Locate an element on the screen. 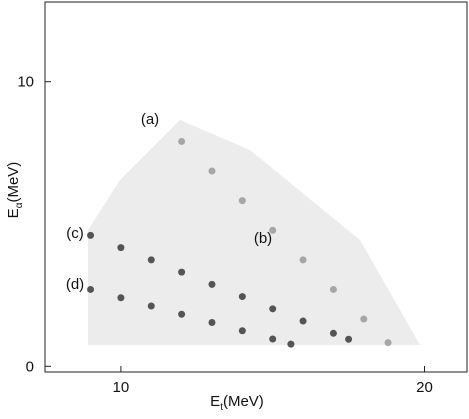  label-sub: α is located at coordinates (19, 205).